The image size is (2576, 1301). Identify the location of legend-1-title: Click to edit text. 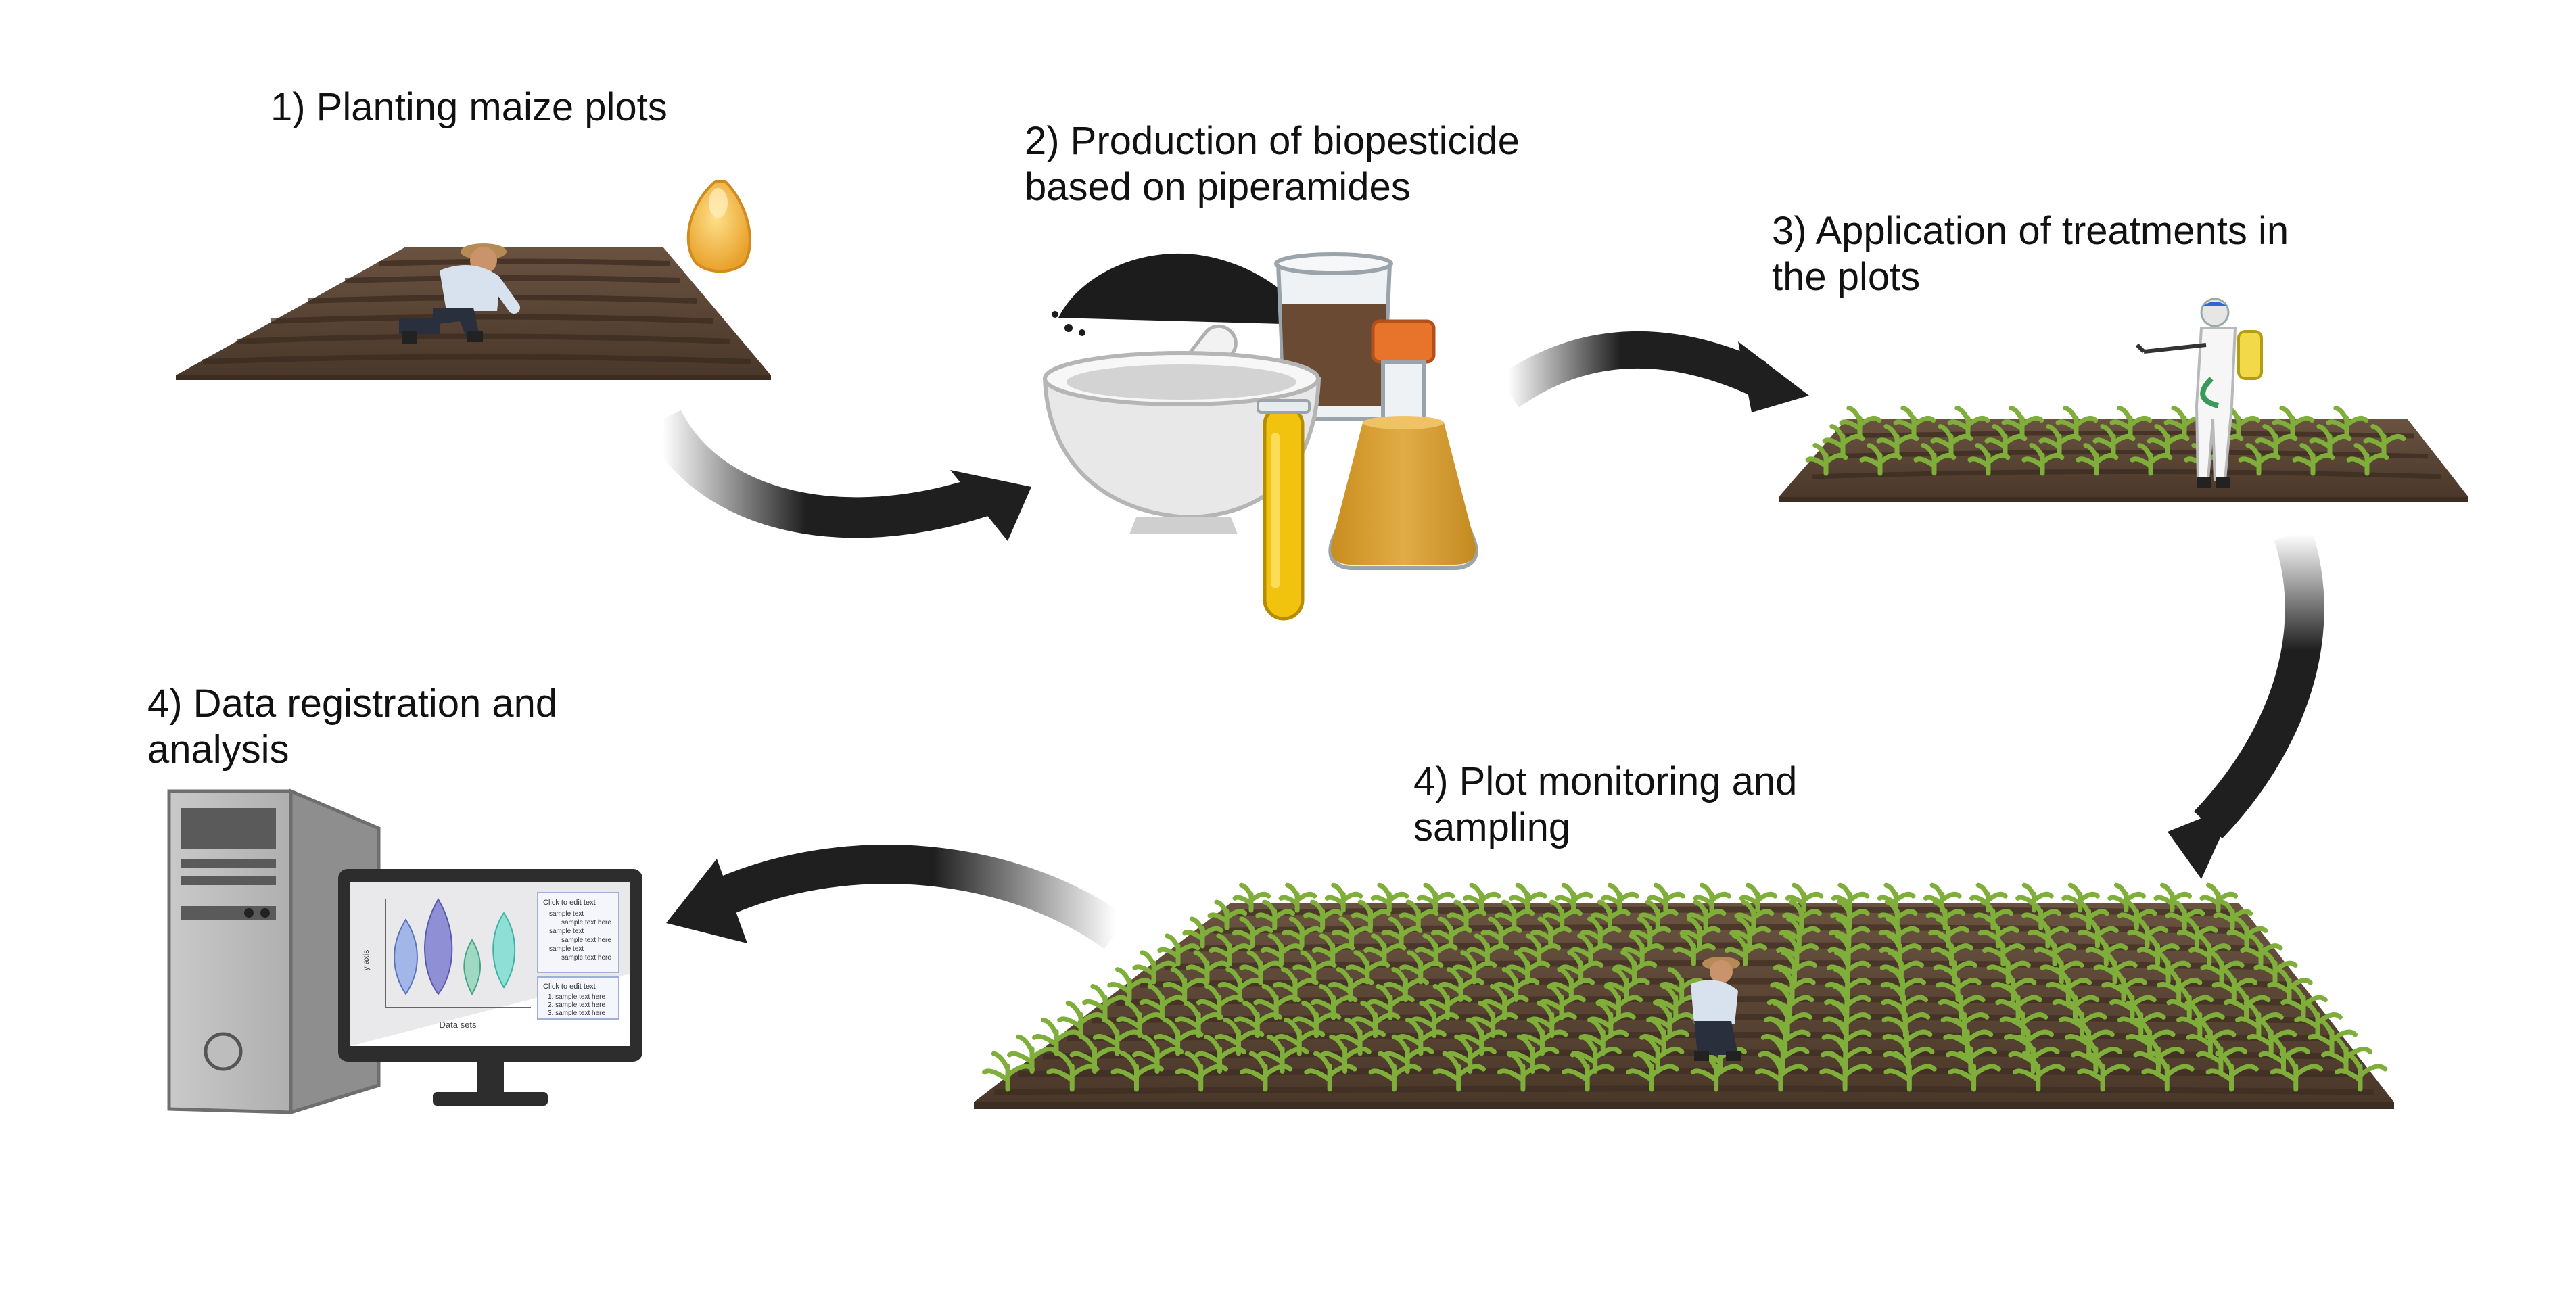
(569, 903).